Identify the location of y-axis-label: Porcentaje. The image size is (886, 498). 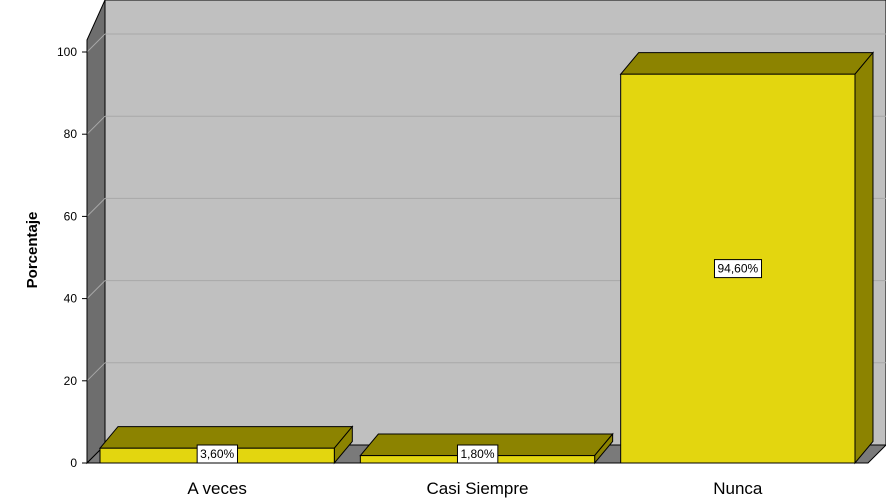
(32, 250).